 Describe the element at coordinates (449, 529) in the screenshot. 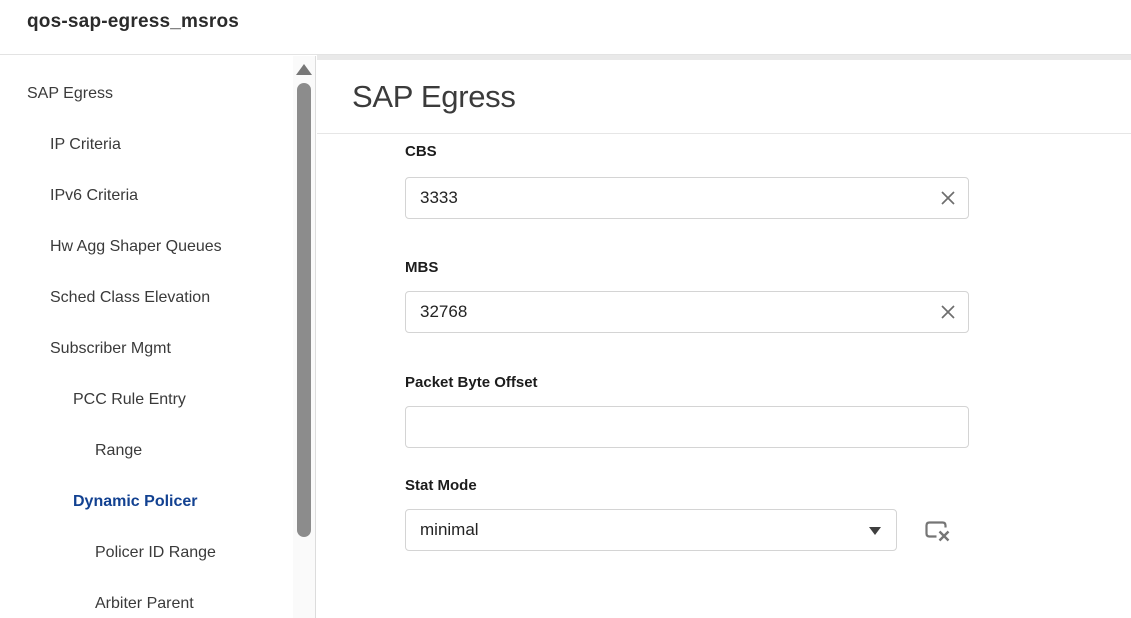

I see `selected-value: minimal` at that location.